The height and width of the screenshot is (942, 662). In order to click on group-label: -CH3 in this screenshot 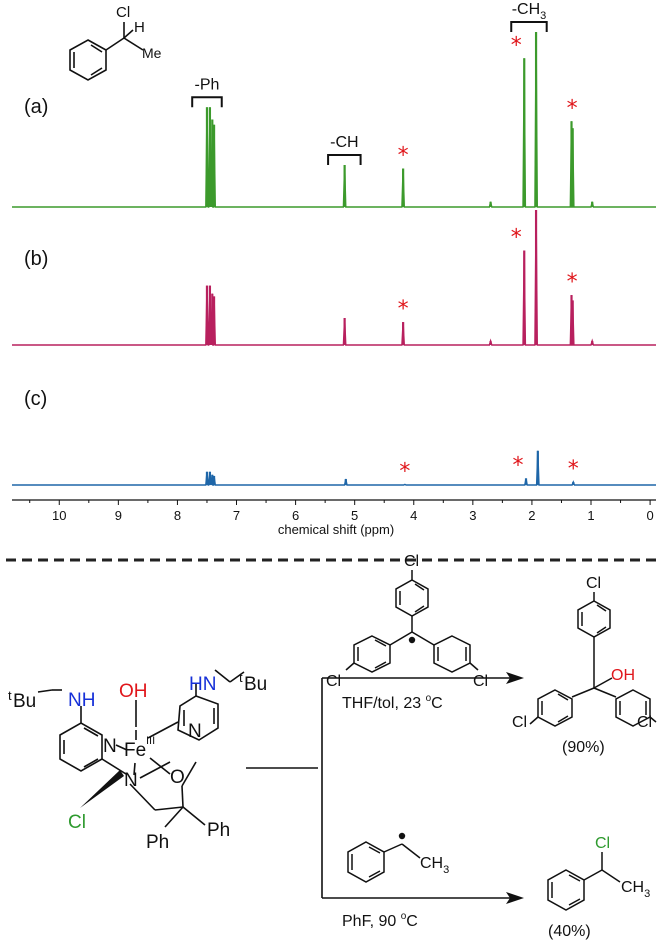, I will do `click(529, 11)`.